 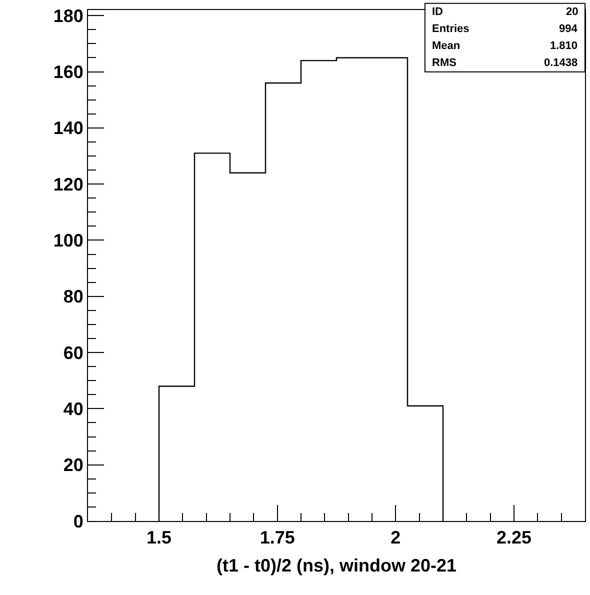 I want to click on y-tick-label: 80, so click(x=73, y=296).